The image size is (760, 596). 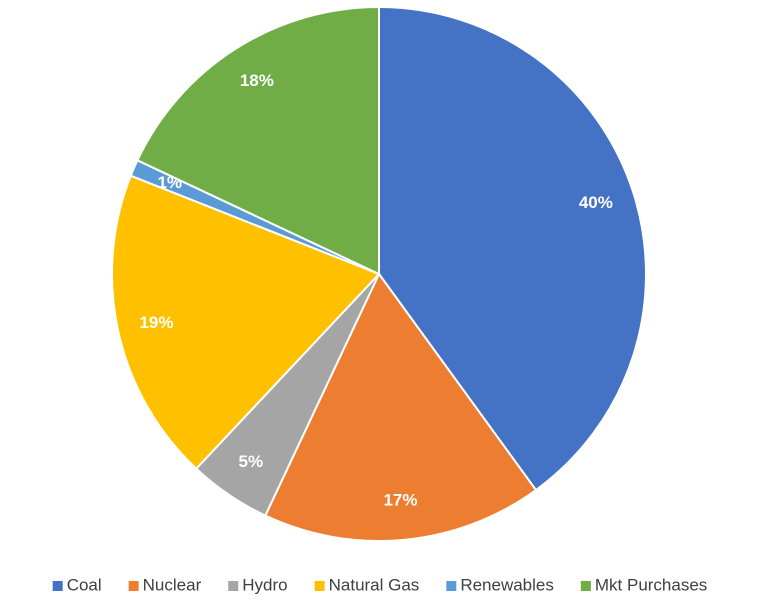 What do you see at coordinates (84, 584) in the screenshot?
I see `legend-label: Coal` at bounding box center [84, 584].